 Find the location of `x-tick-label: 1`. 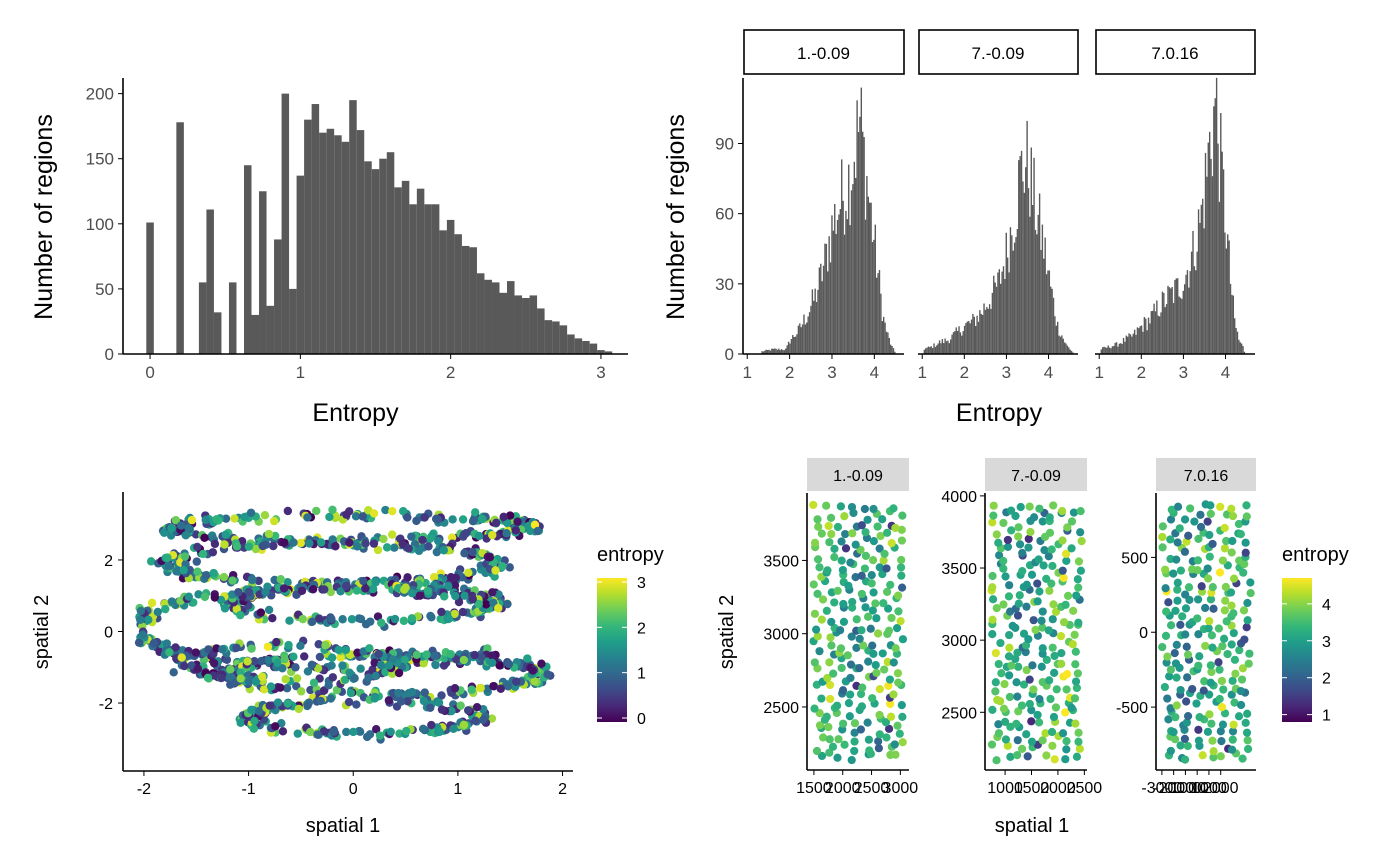

x-tick-label: 1 is located at coordinates (747, 372).